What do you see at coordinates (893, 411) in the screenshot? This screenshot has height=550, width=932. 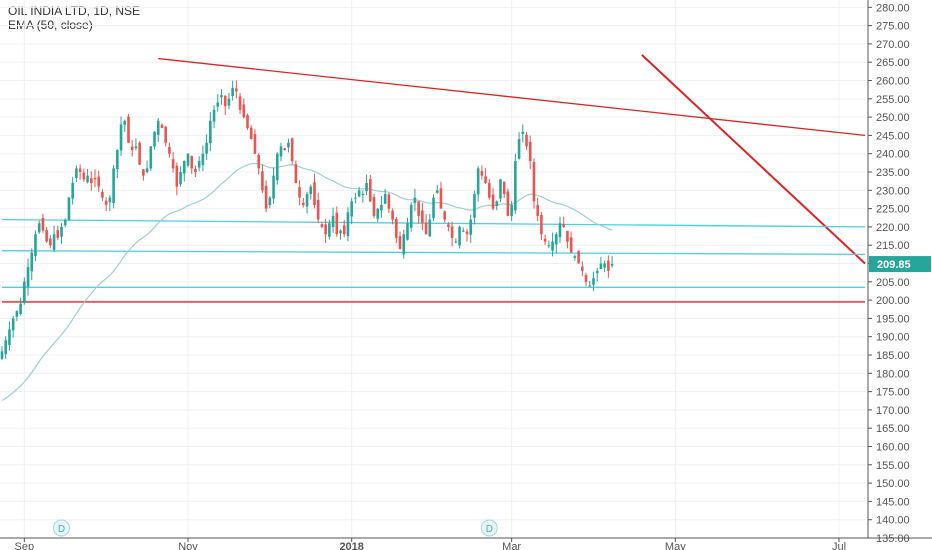 I see `price-tick-label: 170.00` at bounding box center [893, 411].